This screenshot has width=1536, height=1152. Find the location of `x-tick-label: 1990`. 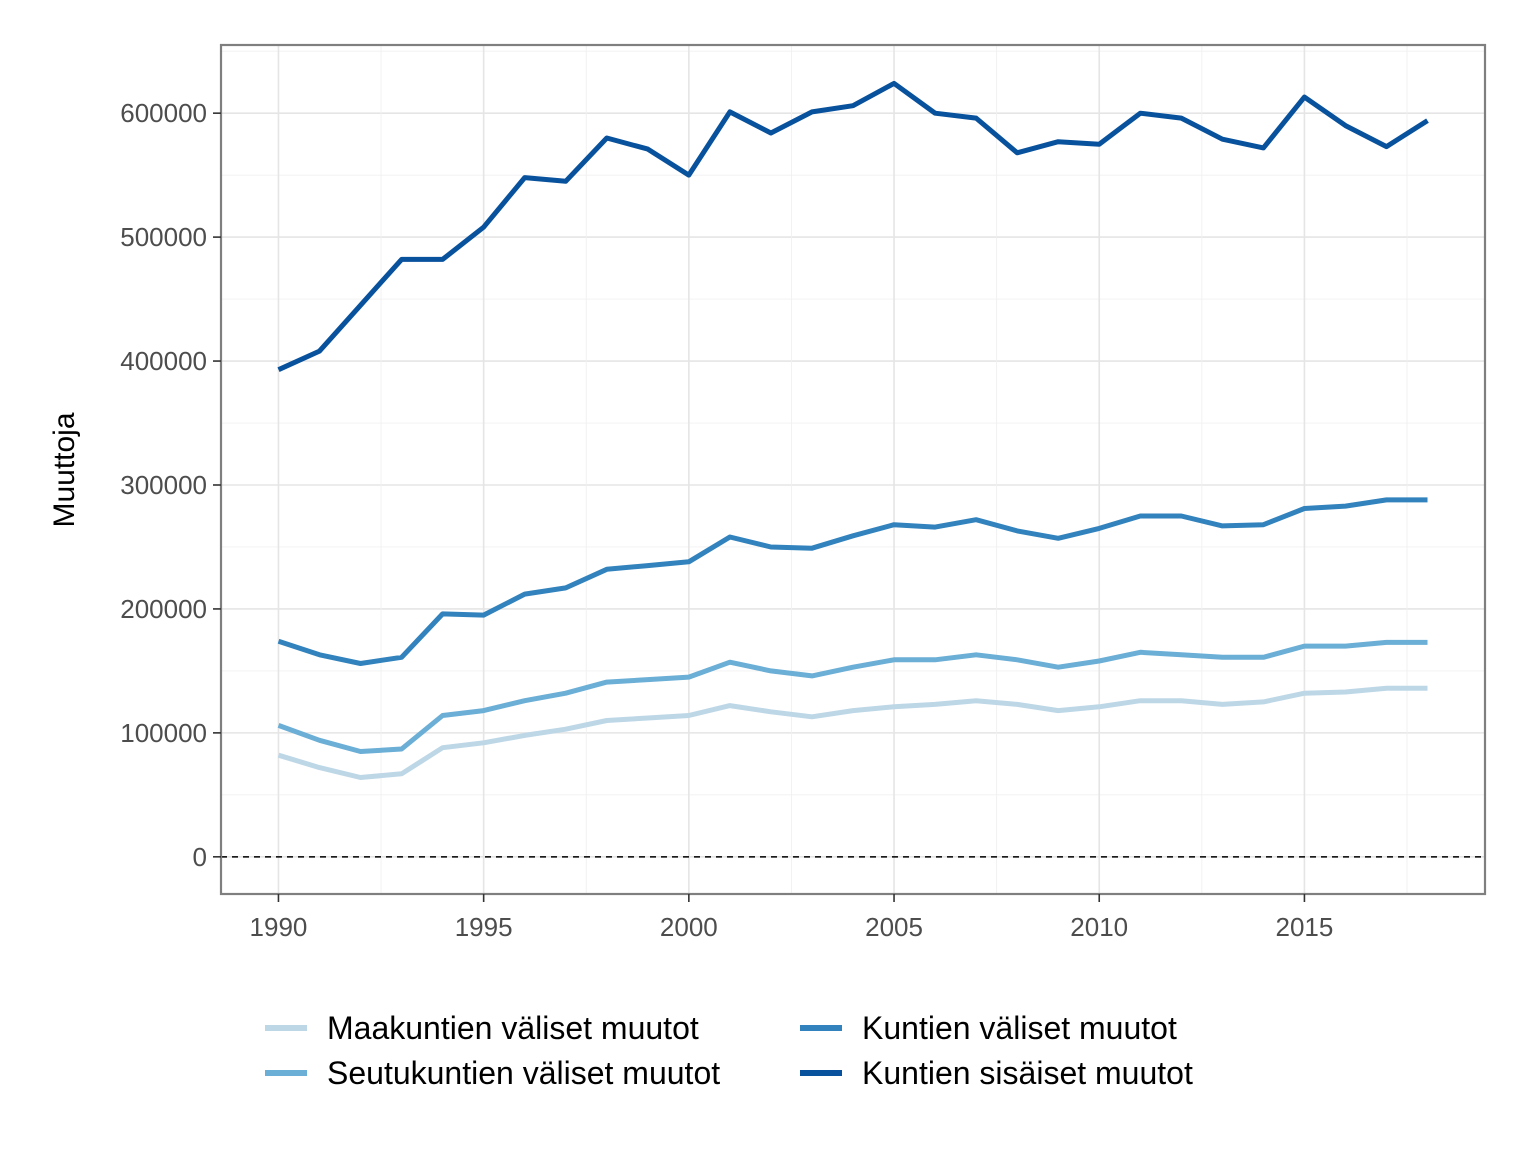

x-tick-label: 1990 is located at coordinates (279, 927).